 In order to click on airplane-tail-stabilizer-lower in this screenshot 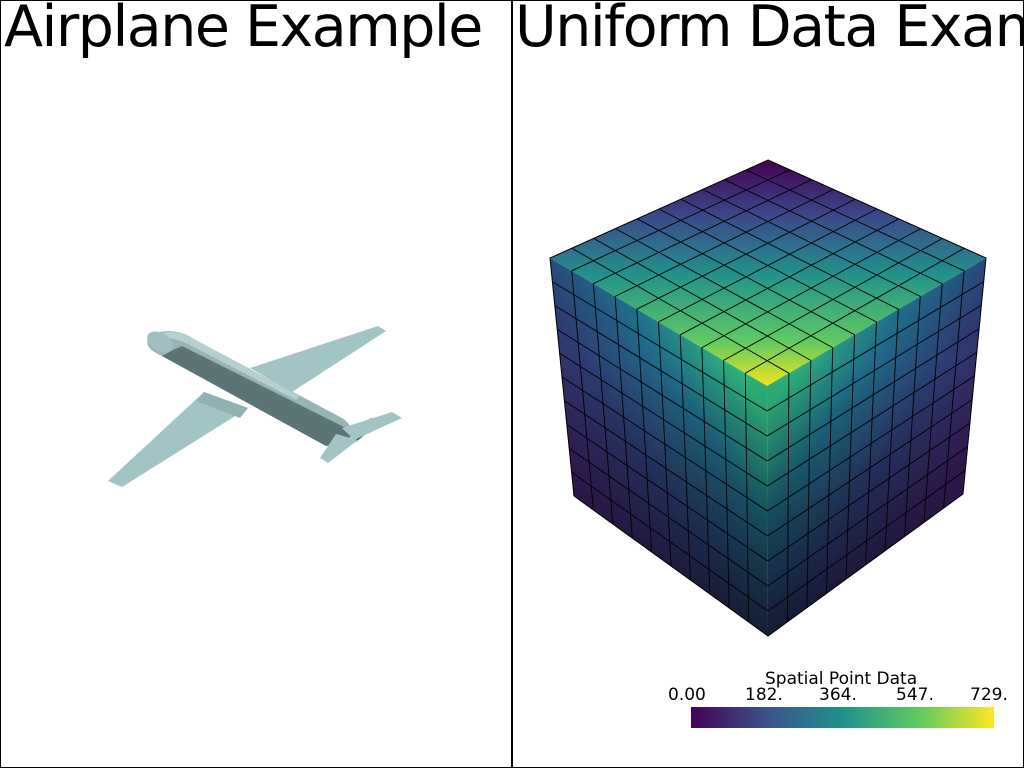, I will do `click(339, 448)`.